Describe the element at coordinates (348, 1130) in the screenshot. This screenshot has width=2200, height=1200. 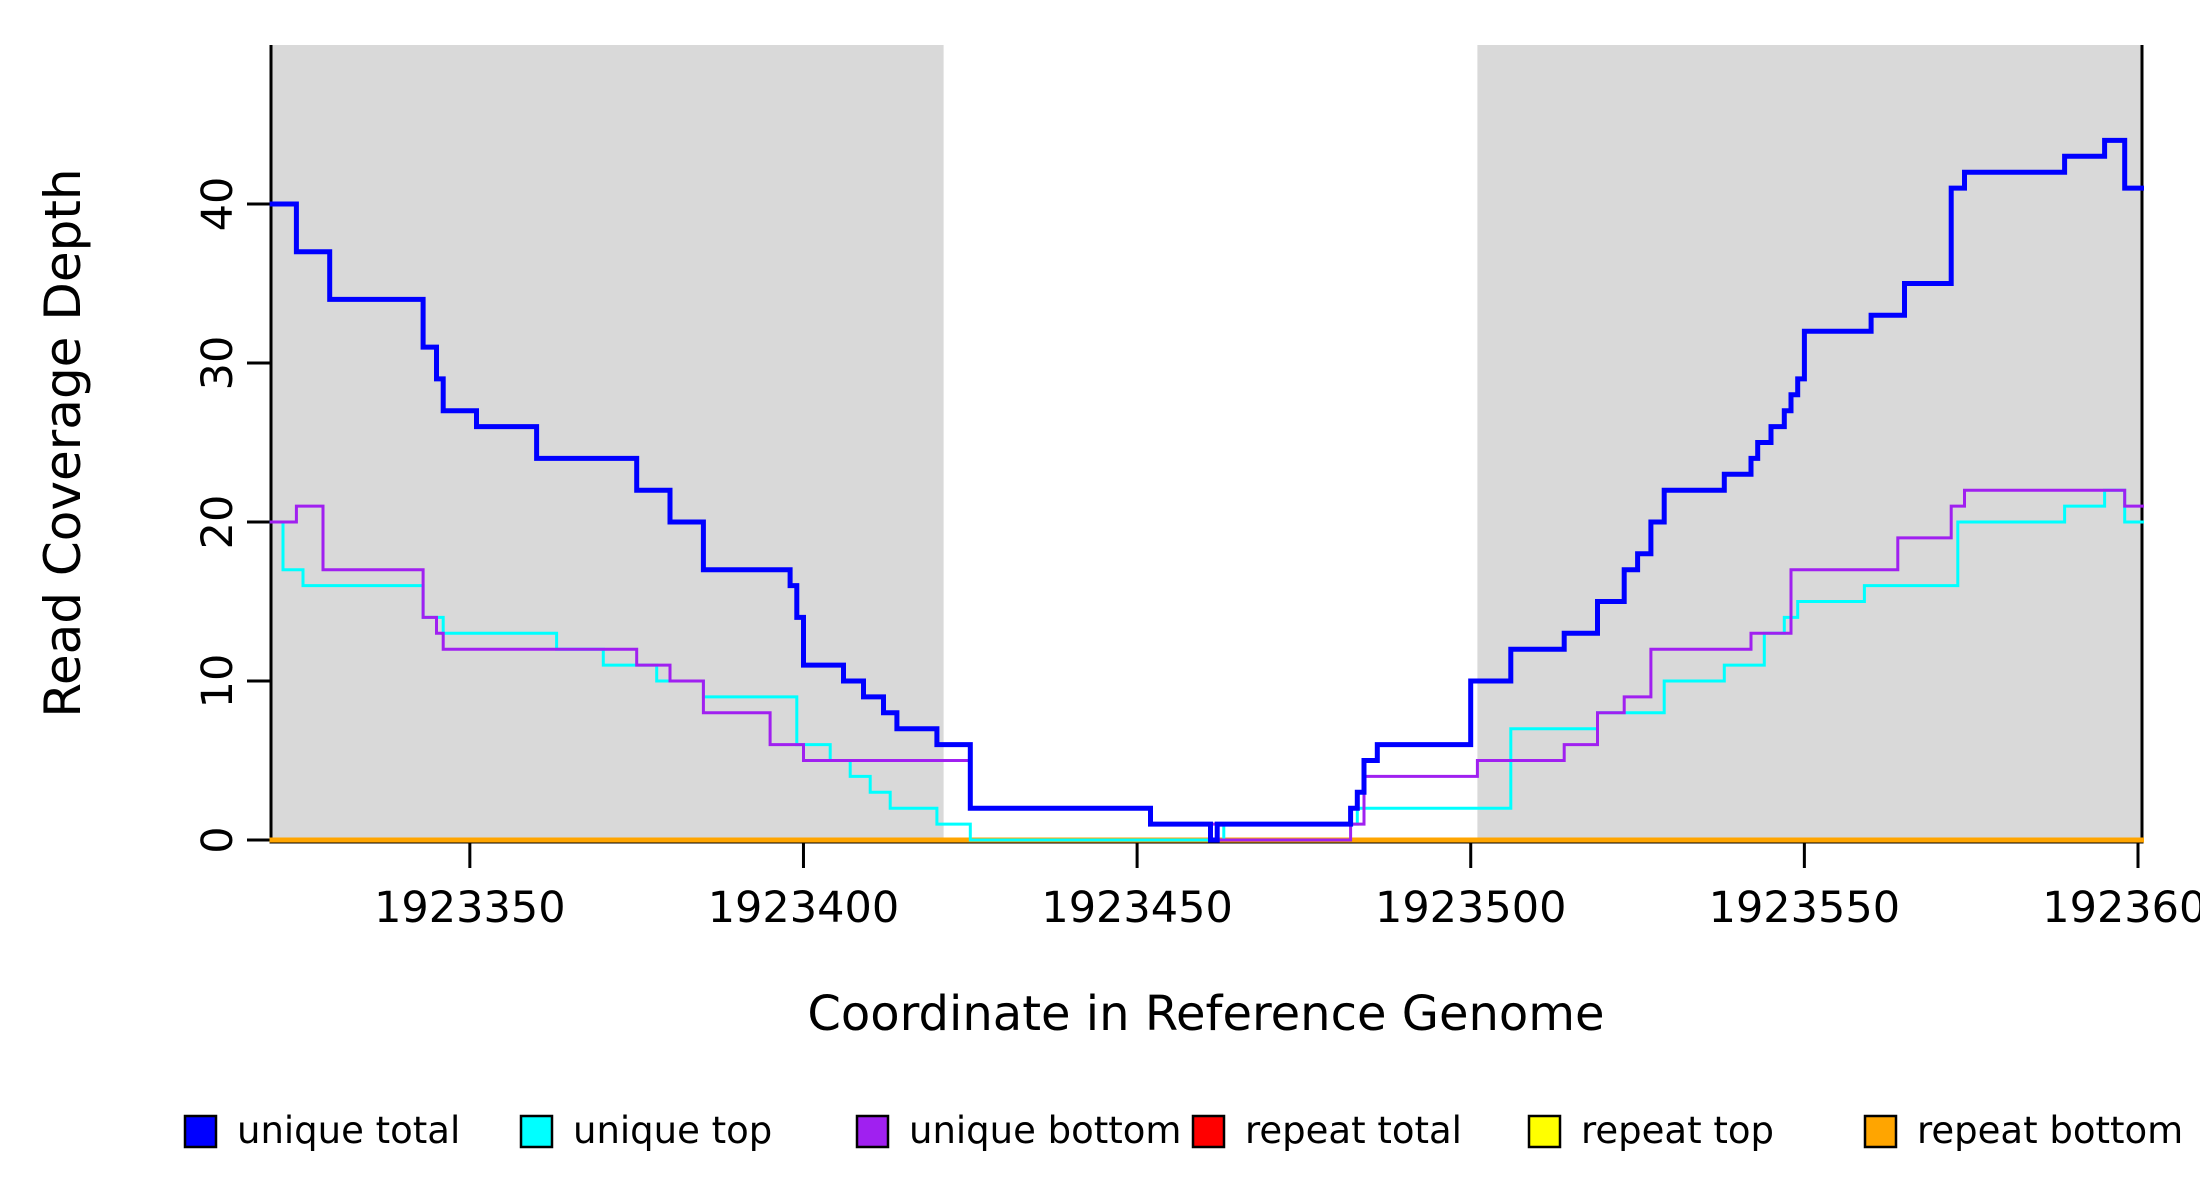
I see `legend-label-unique-total: unique total` at that location.